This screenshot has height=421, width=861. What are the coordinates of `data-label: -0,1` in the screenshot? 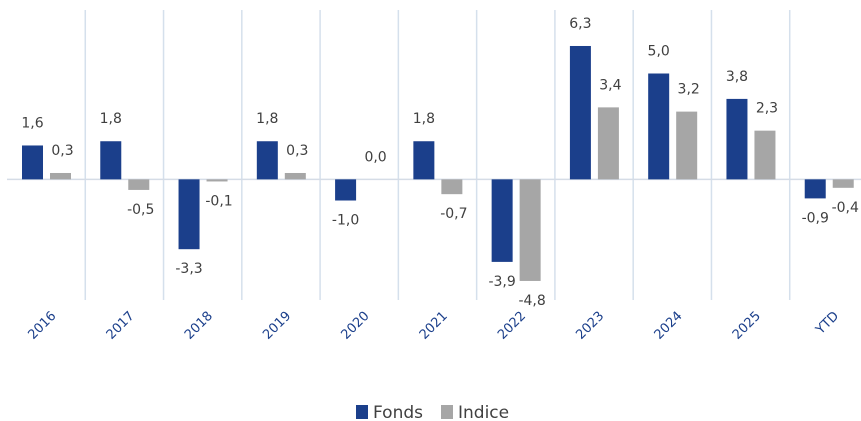 It's located at (218, 201).